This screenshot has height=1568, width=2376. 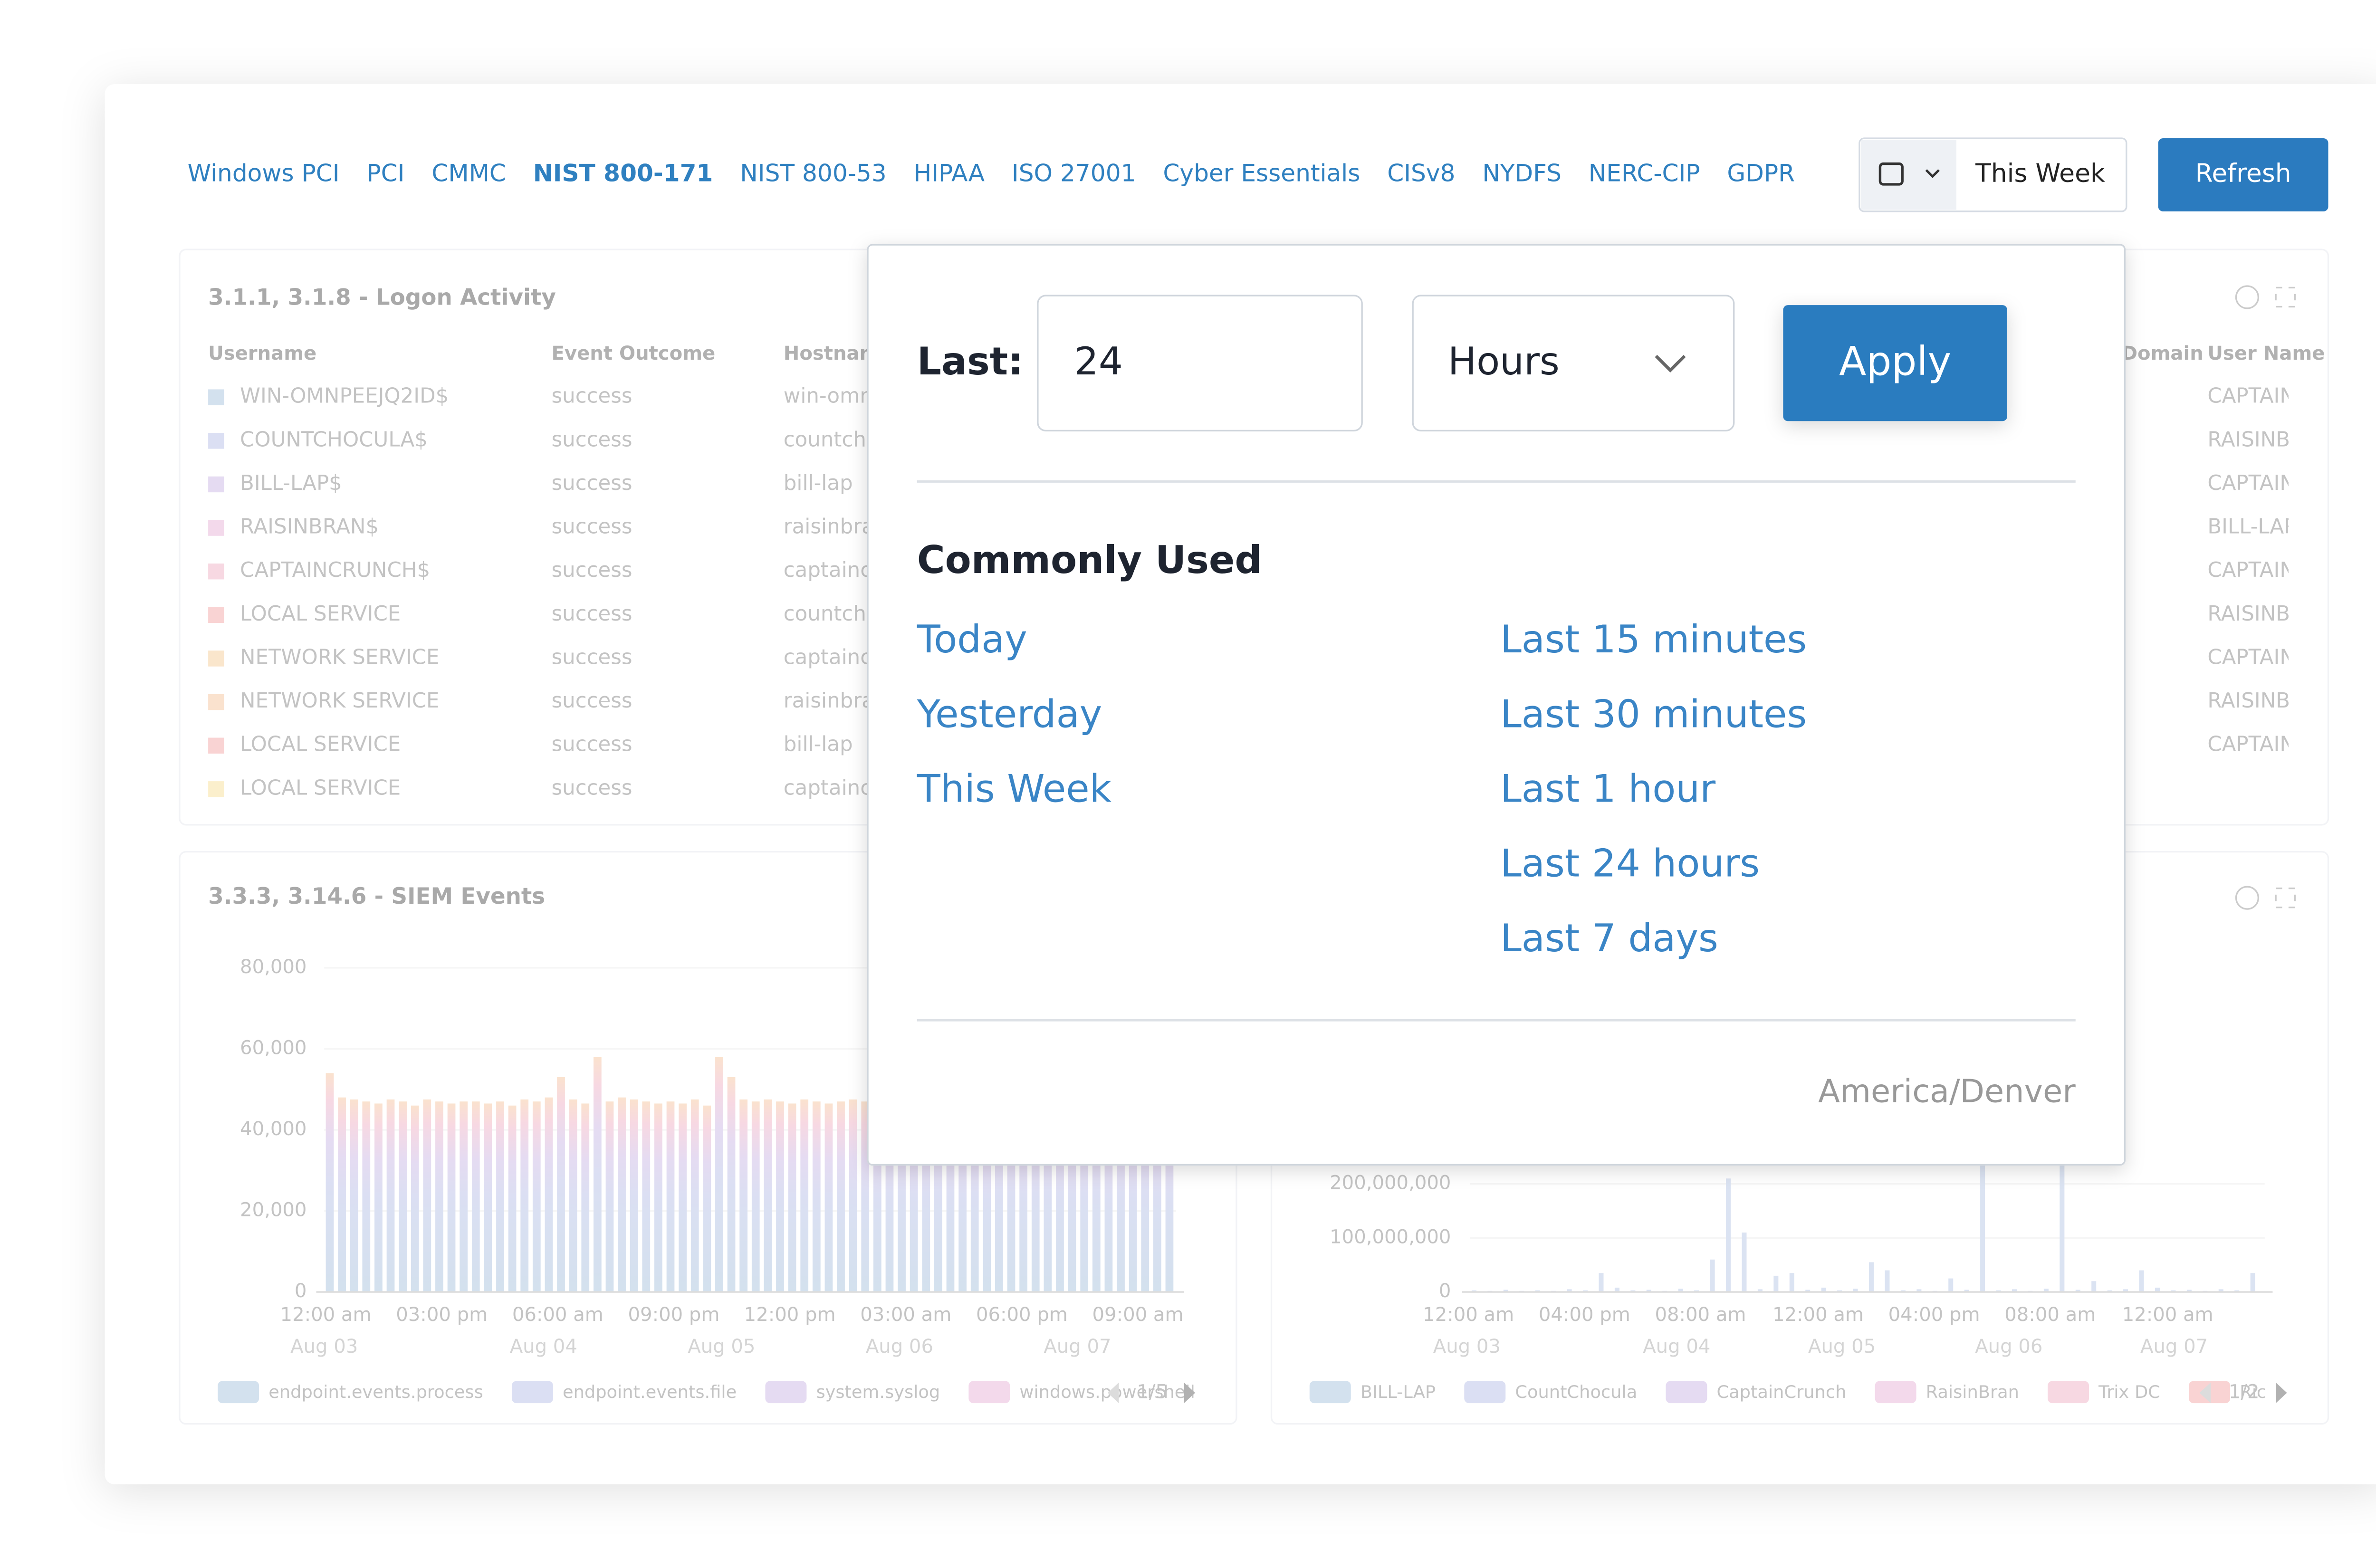 What do you see at coordinates (375, 1392) in the screenshot?
I see `legend-label: endpoint.events.process` at bounding box center [375, 1392].